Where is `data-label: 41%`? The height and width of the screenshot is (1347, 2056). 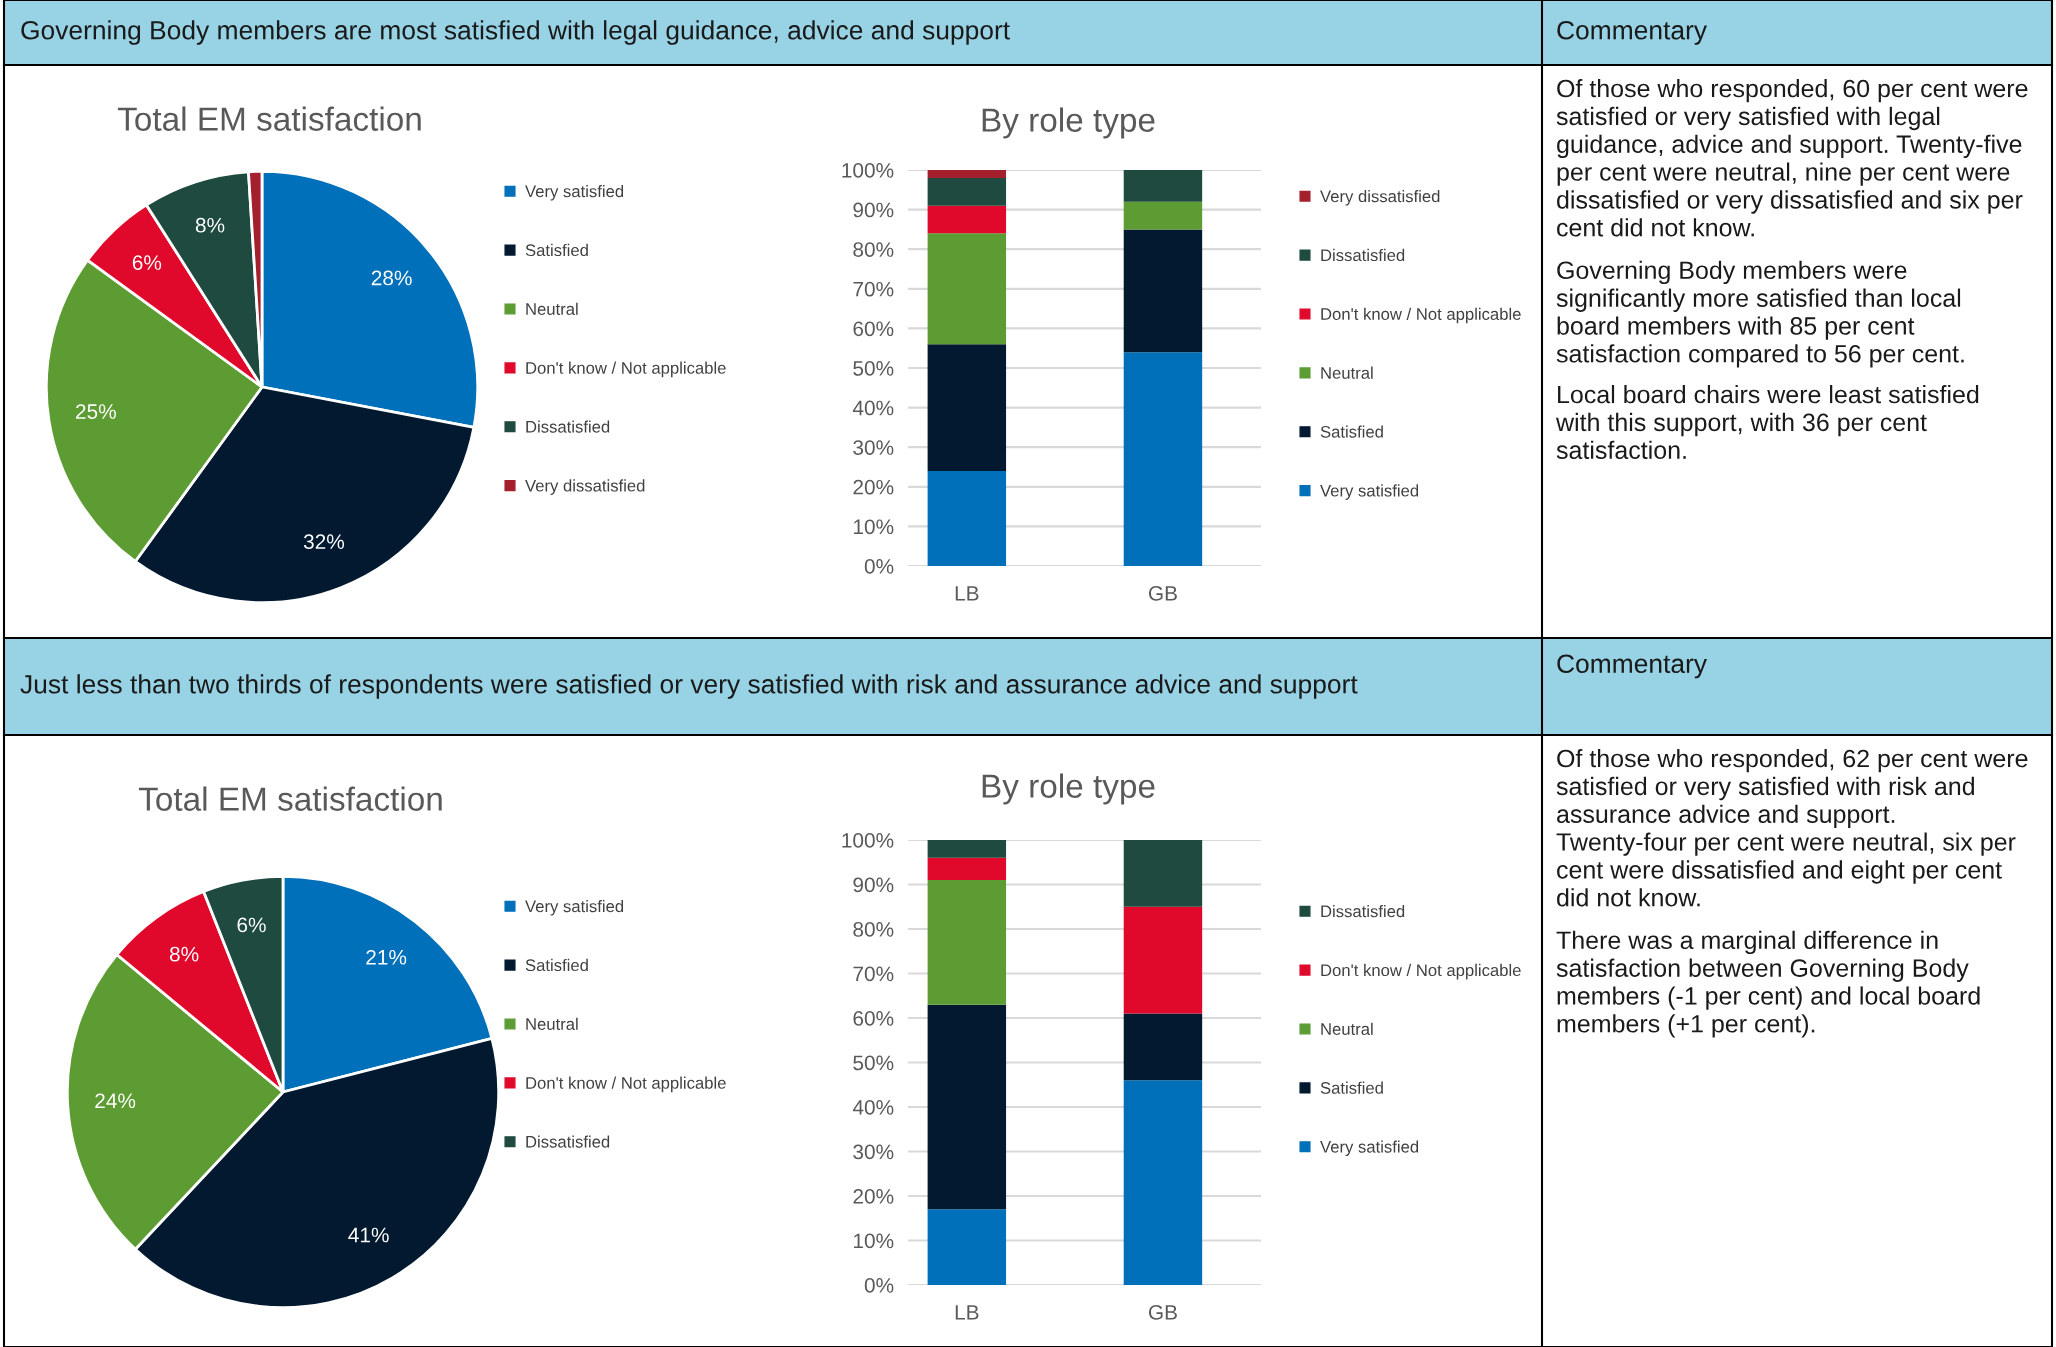
data-label: 41% is located at coordinates (368, 1235).